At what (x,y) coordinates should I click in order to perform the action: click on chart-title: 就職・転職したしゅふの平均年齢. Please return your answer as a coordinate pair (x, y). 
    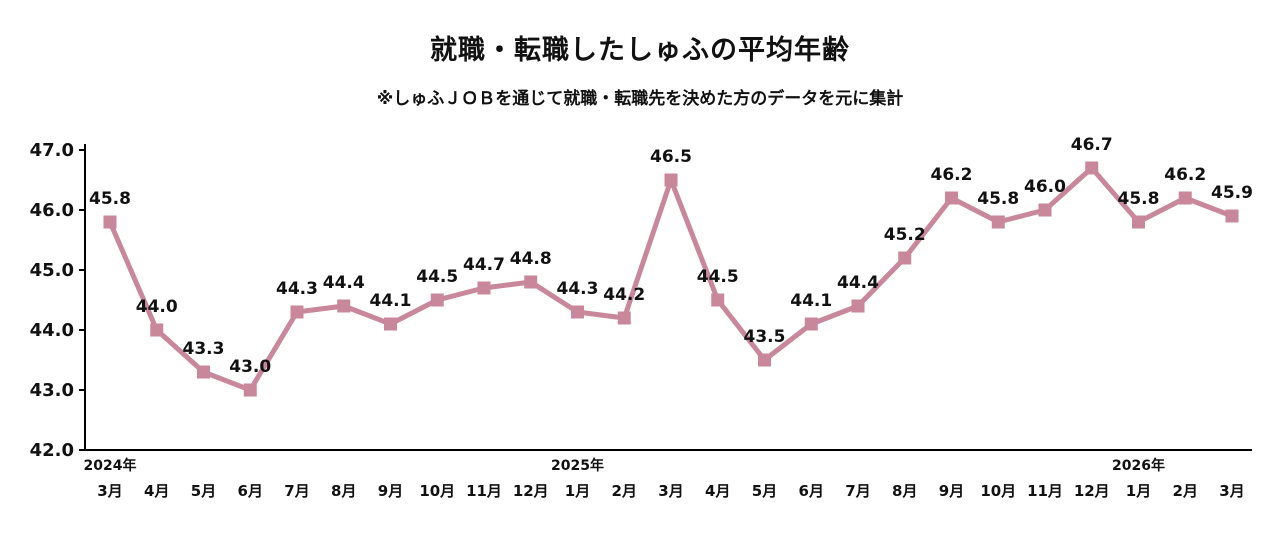
    Looking at the image, I should click on (640, 50).